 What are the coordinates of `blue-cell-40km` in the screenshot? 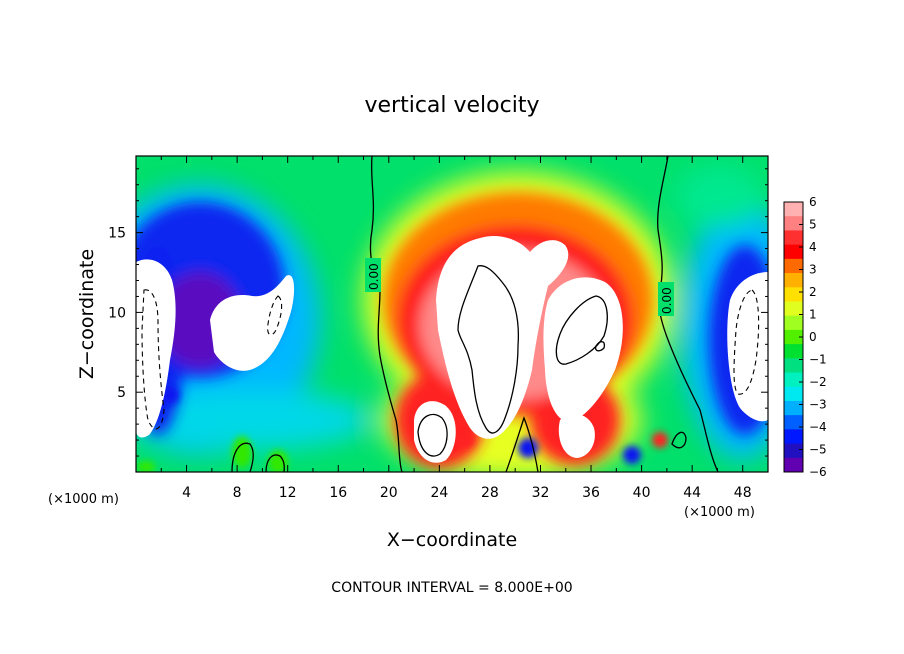 It's located at (632, 455).